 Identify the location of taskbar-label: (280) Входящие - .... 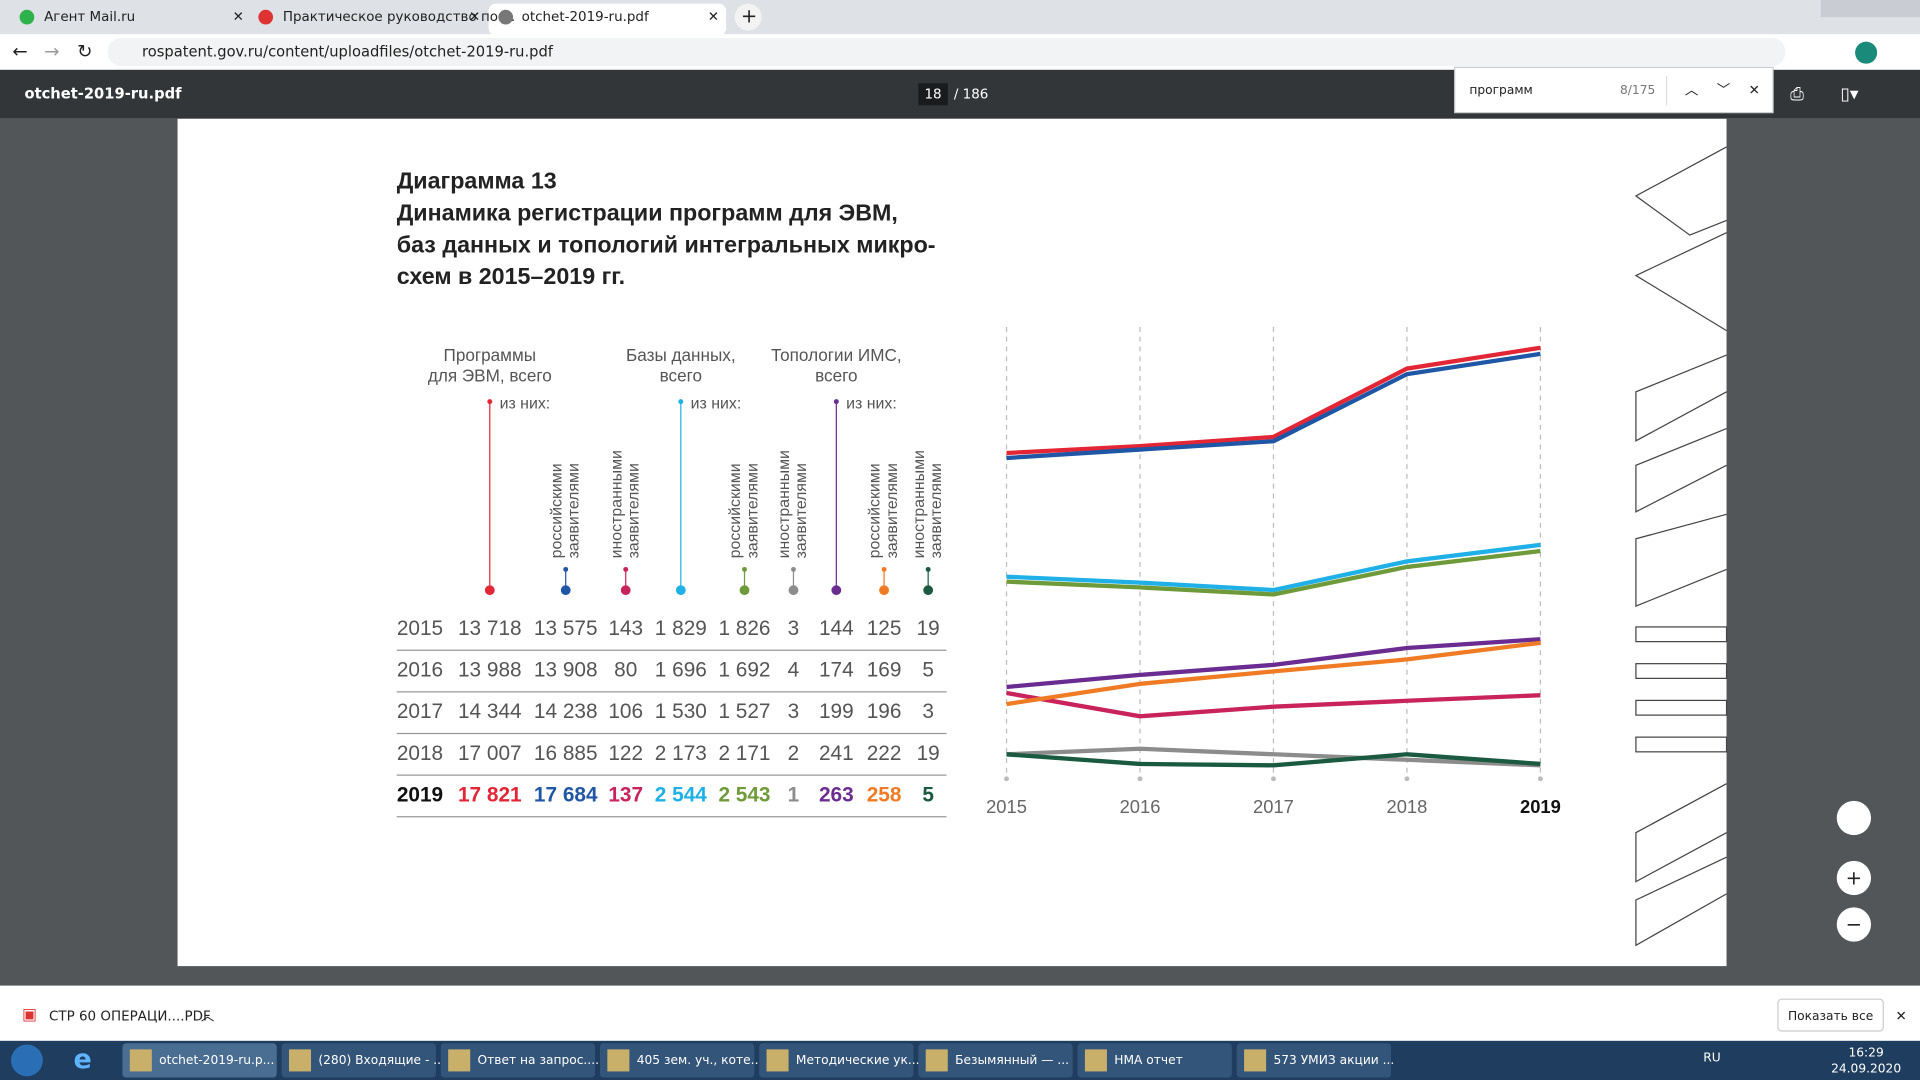
(381, 1060).